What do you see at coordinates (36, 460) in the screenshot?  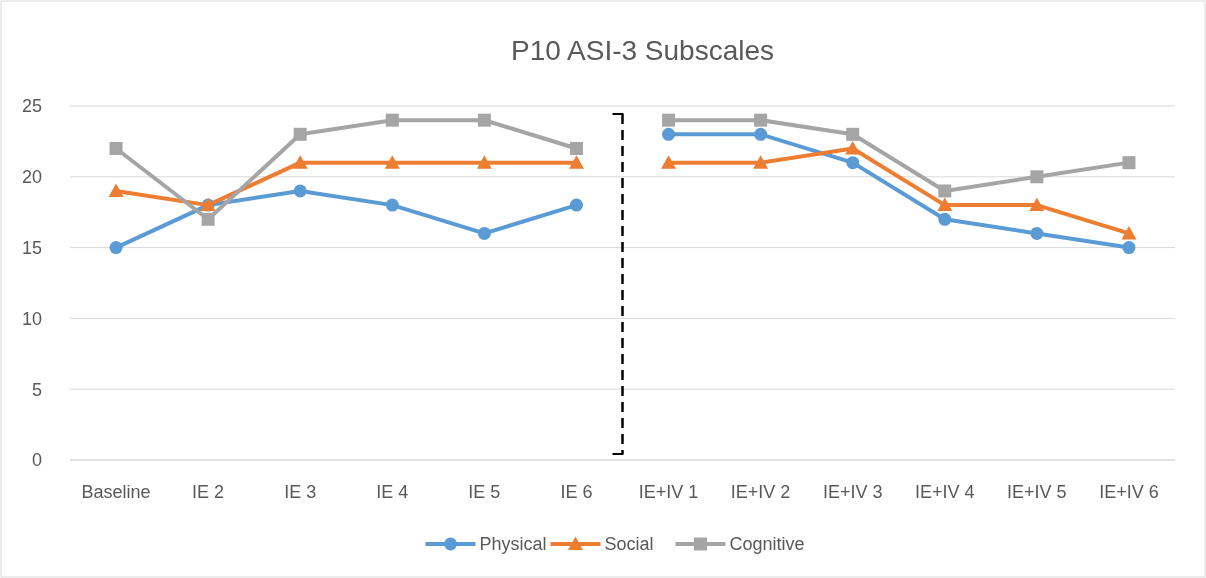 I see `y-tick-label: 0` at bounding box center [36, 460].